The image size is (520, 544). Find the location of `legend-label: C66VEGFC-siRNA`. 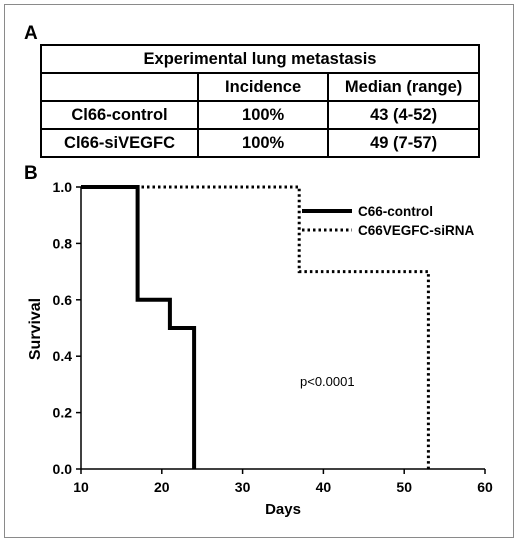

legend-label: C66VEGFC-siRNA is located at coordinates (416, 230).